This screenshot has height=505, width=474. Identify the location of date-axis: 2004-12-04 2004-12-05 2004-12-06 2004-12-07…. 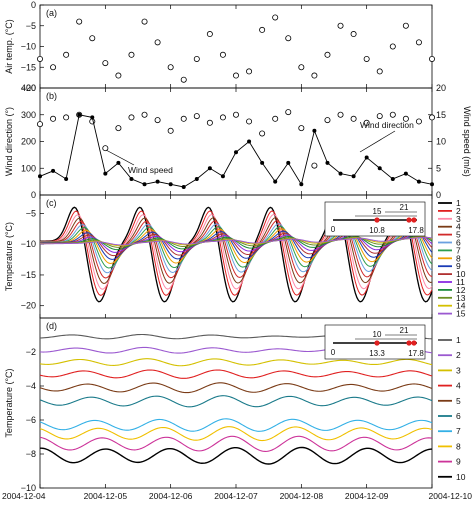
(237, 492).